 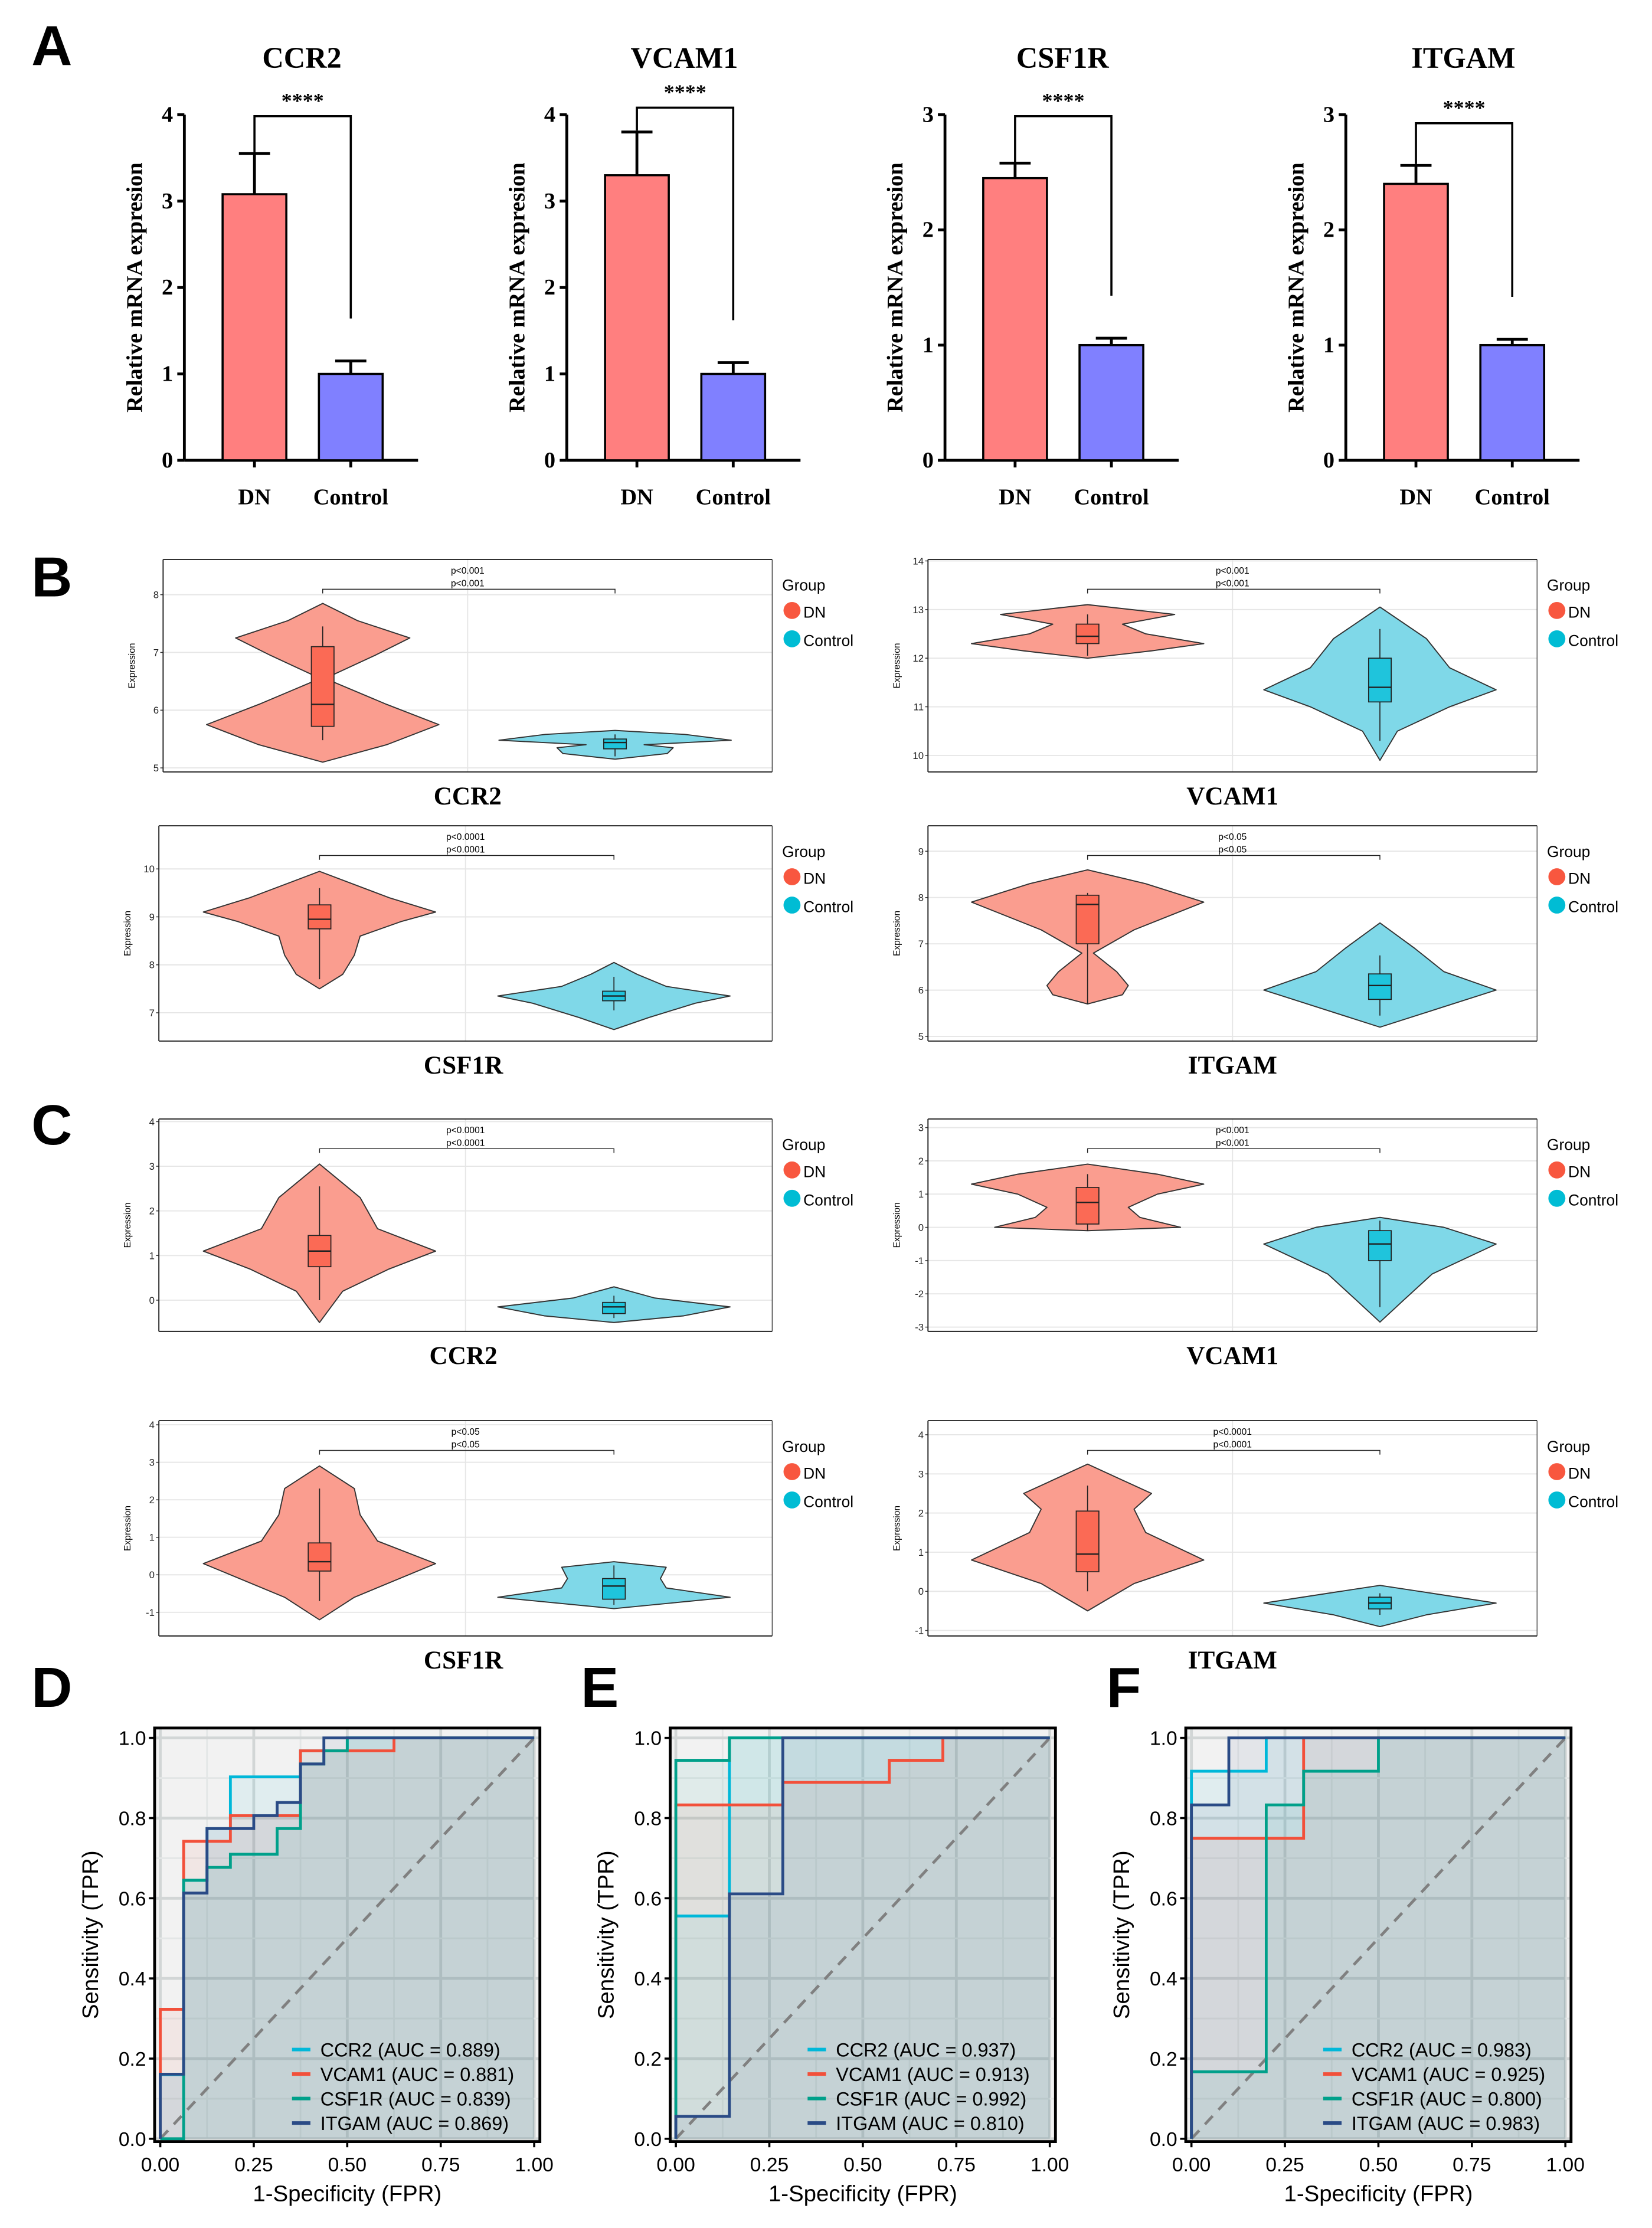 I want to click on y-axis-label: Sensitivity (TPR), so click(x=1122, y=1934).